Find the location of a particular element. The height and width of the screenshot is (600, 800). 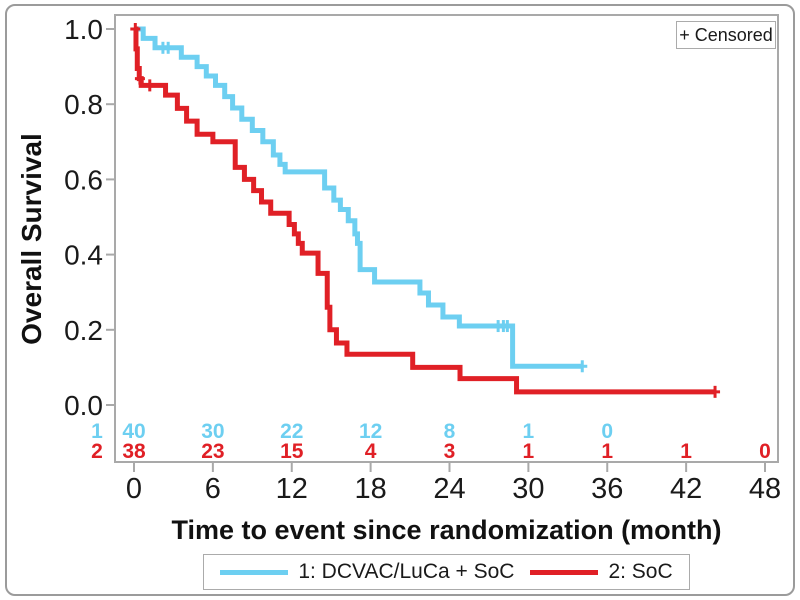

x-tick-label: 12 is located at coordinates (292, 489).